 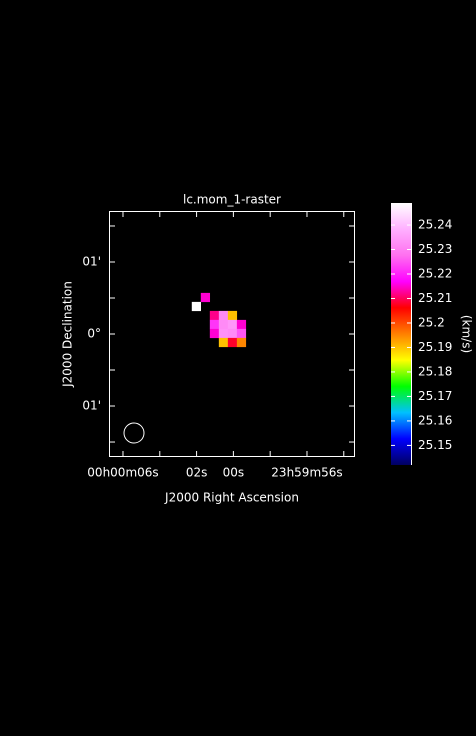 I want to click on x-tick-label: 02s, so click(x=197, y=473).